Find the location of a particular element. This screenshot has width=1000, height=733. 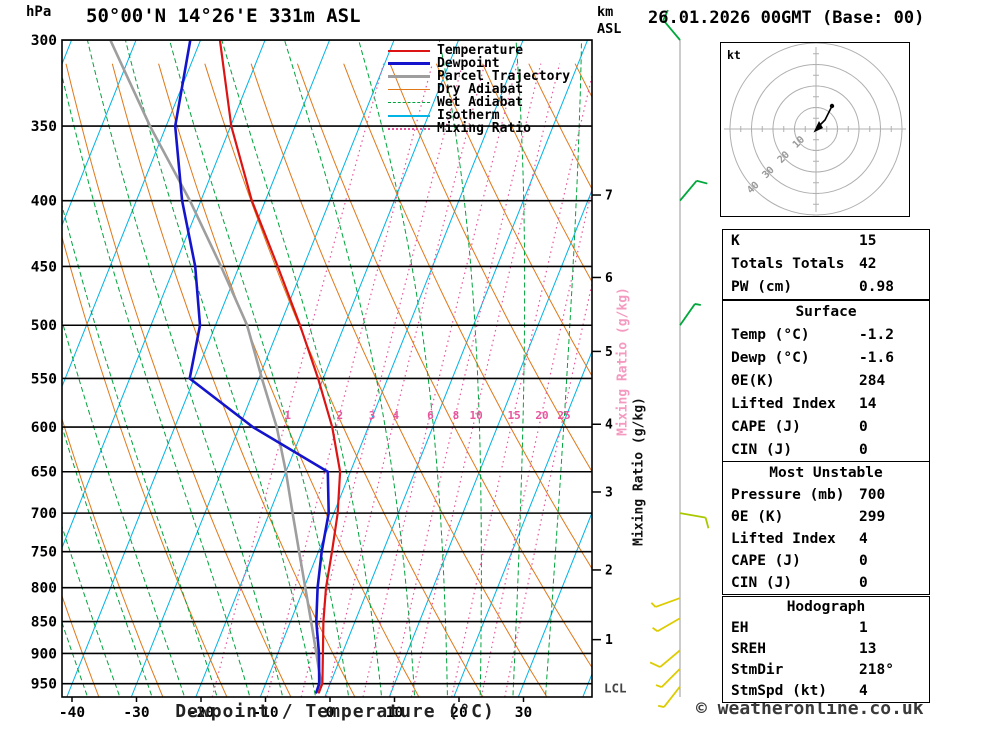

pressure-tick-label: 650 is located at coordinates (44, 473).